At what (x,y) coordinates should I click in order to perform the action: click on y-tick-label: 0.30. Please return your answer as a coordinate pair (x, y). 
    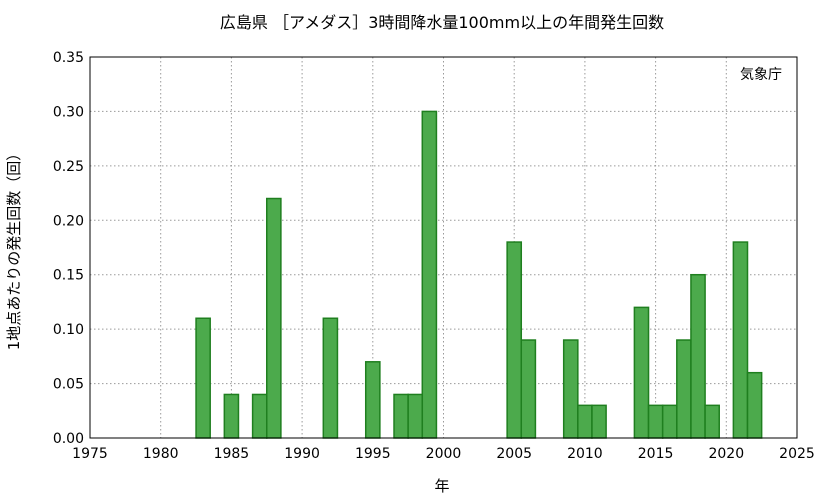
    Looking at the image, I should click on (68, 112).